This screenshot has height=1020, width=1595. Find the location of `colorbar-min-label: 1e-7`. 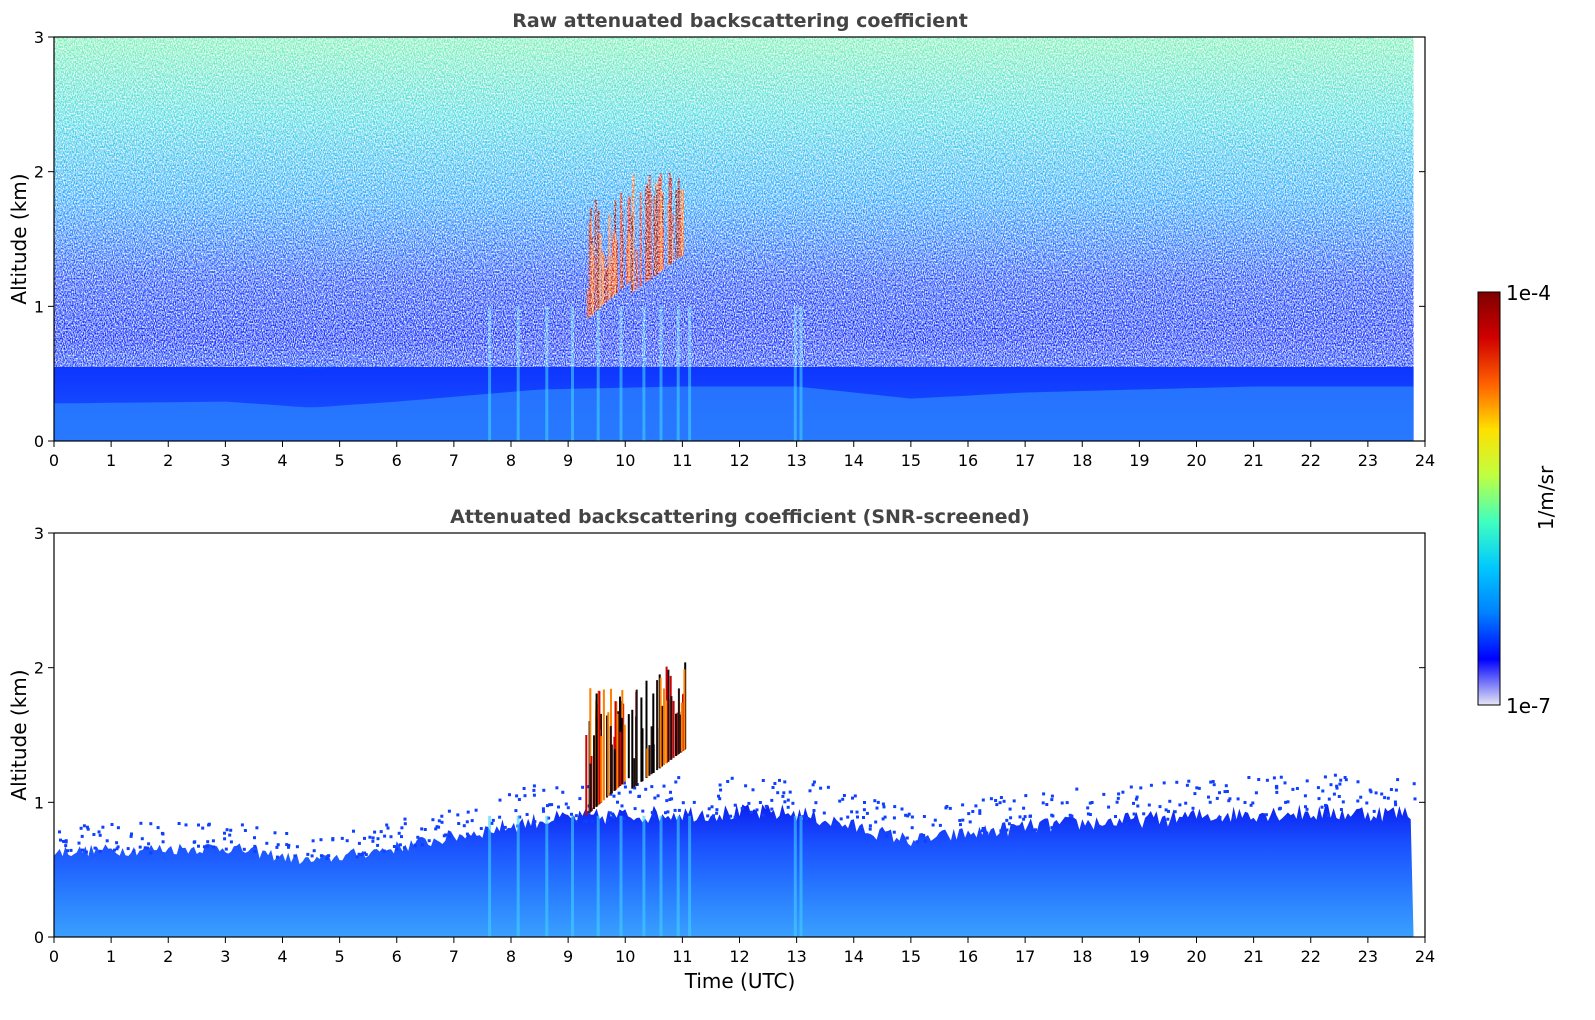

colorbar-min-label: 1e-7 is located at coordinates (1528, 706).